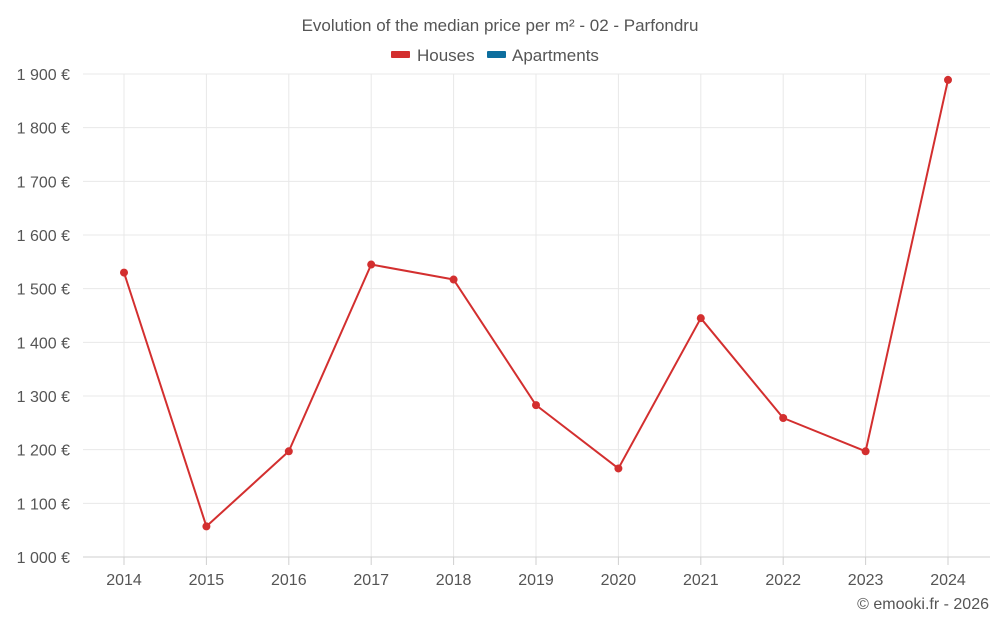  What do you see at coordinates (453, 279) in the screenshot?
I see `data-point-houses-2018` at bounding box center [453, 279].